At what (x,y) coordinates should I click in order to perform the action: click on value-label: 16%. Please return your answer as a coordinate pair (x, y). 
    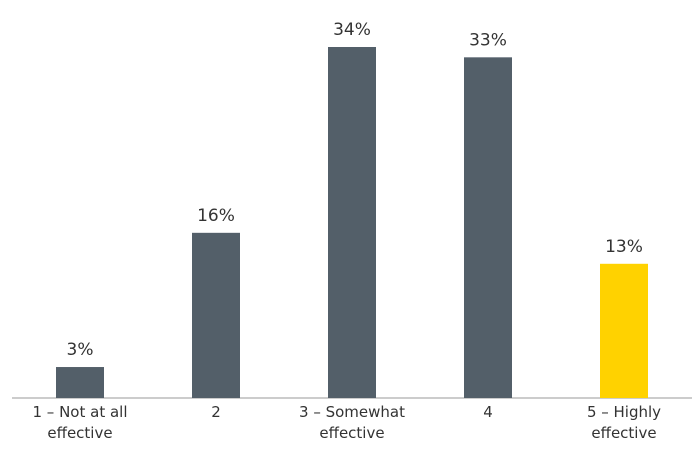
    Looking at the image, I should click on (216, 216).